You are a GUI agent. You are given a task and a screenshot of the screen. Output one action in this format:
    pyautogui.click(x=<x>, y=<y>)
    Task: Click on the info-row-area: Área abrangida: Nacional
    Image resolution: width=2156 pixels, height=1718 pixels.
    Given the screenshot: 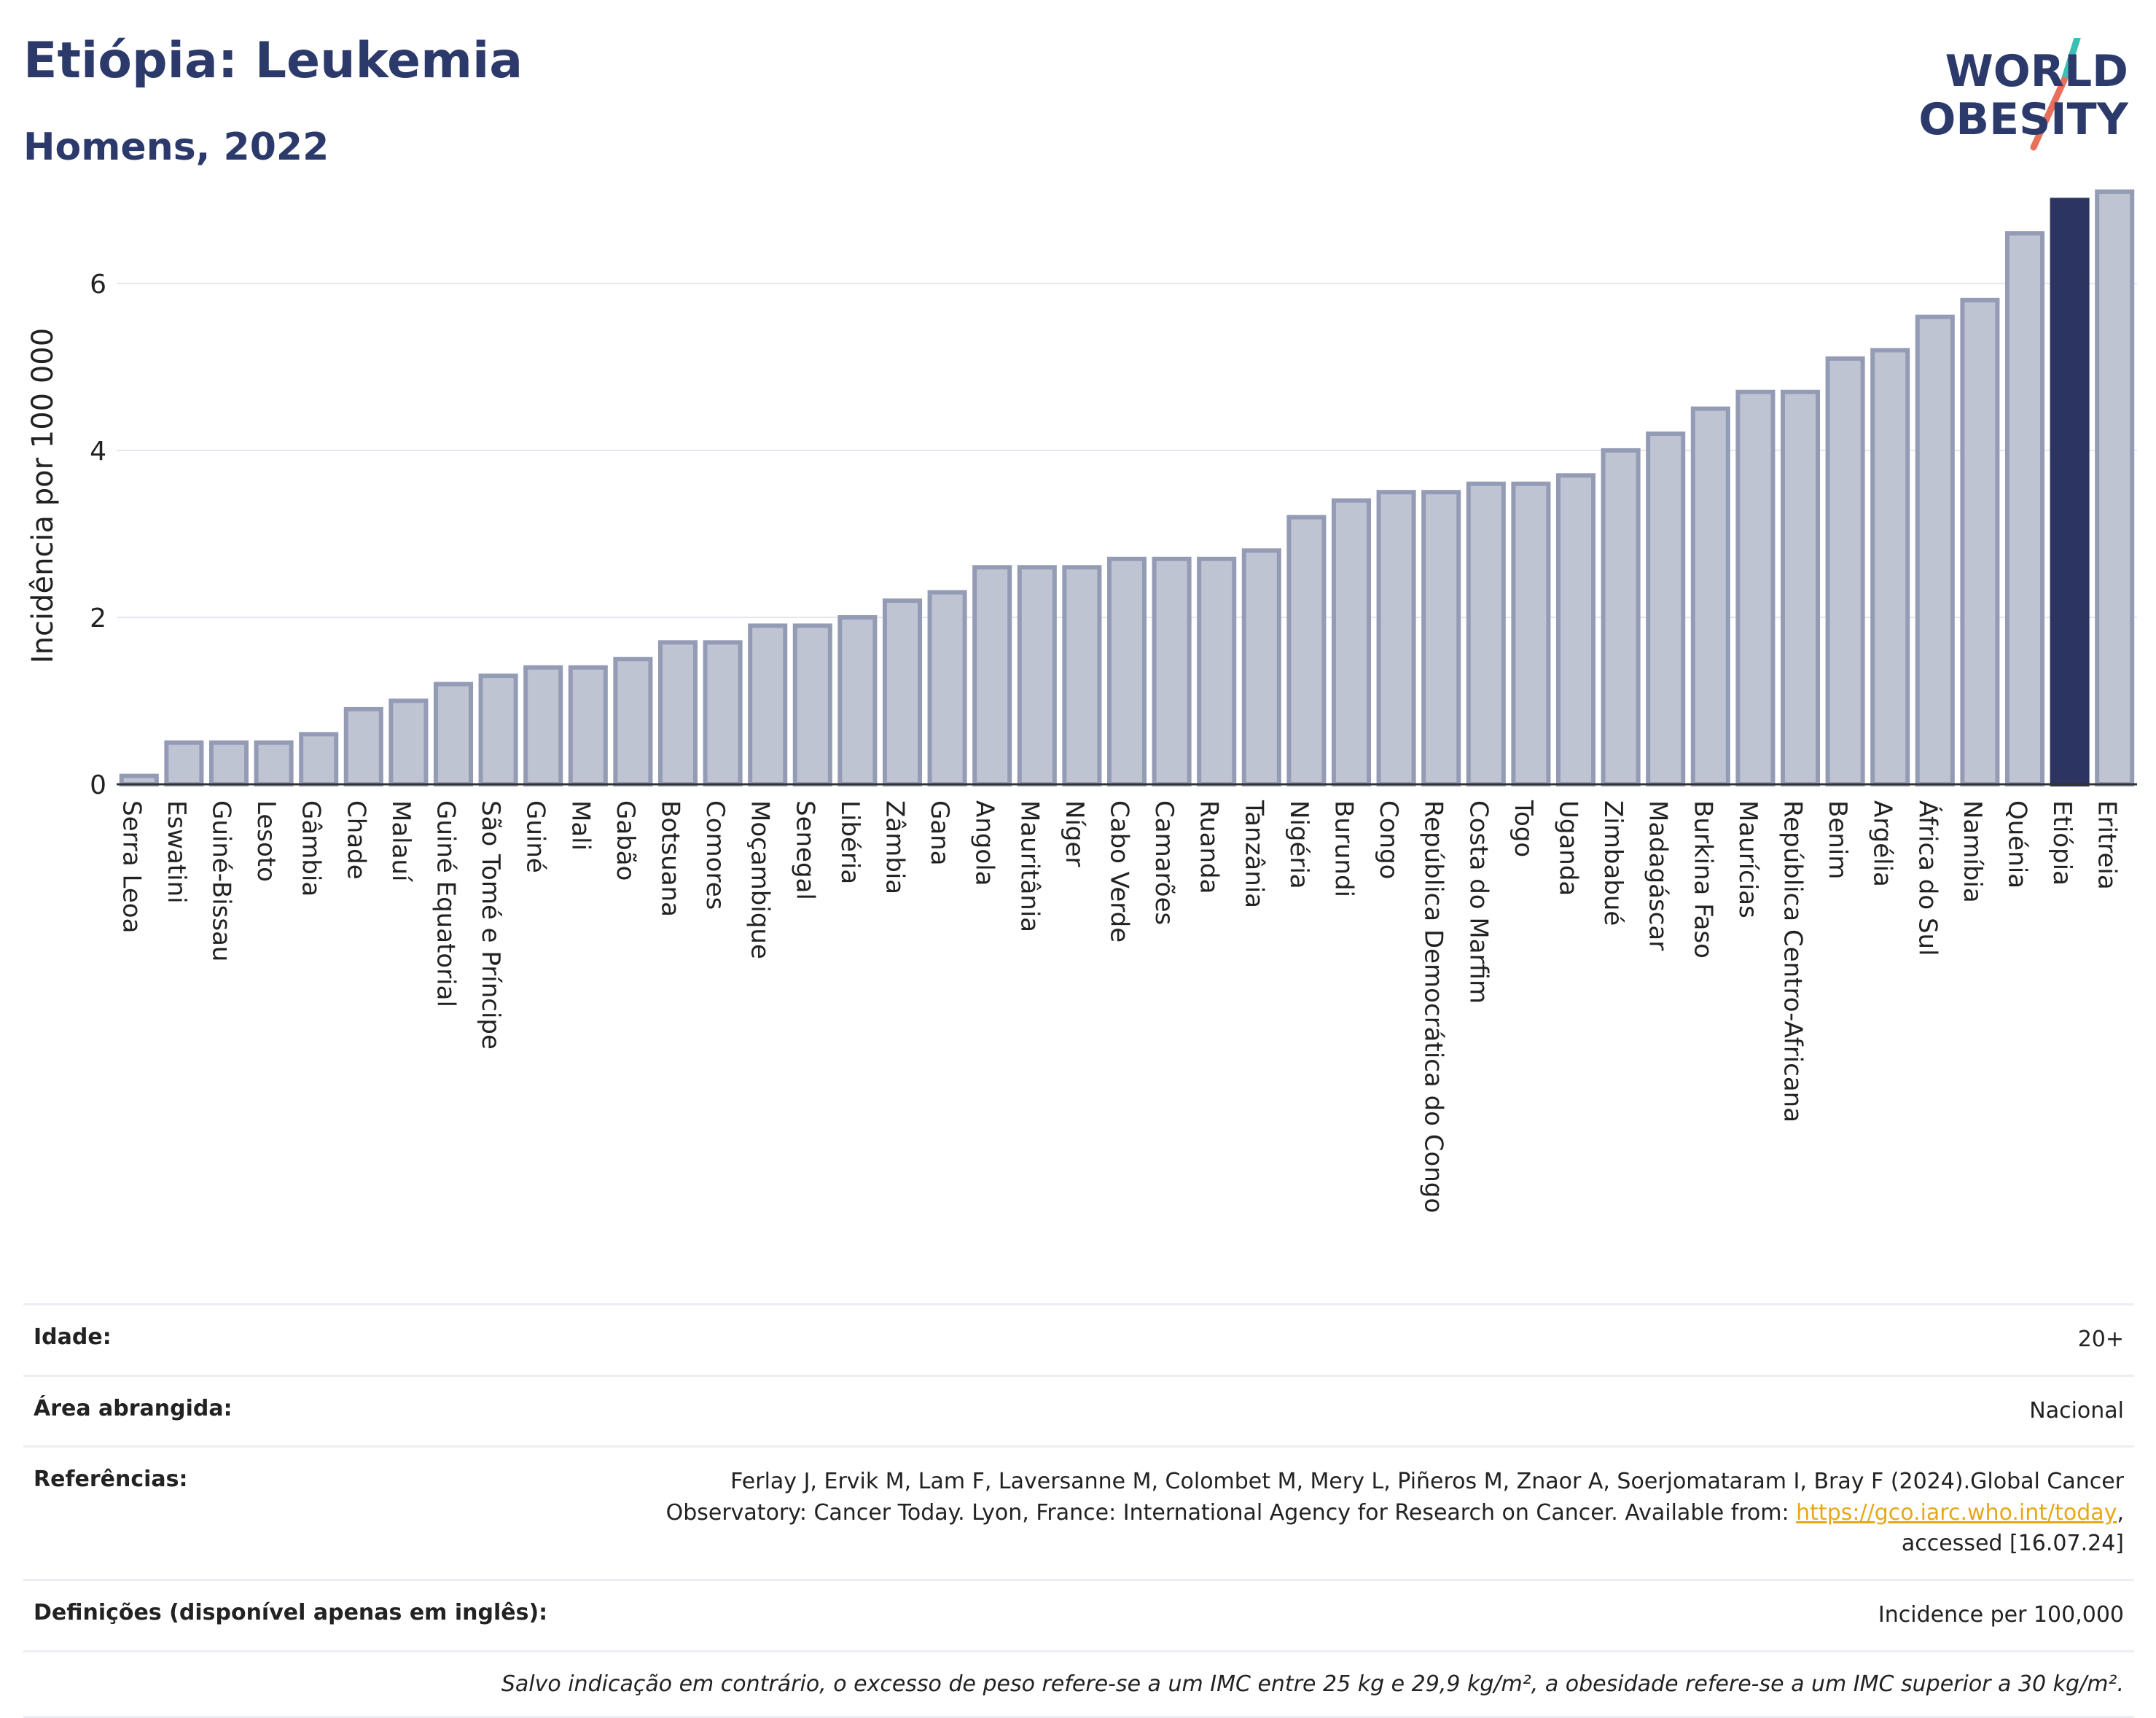 What is the action you would take?
    pyautogui.click(x=1079, y=1410)
    